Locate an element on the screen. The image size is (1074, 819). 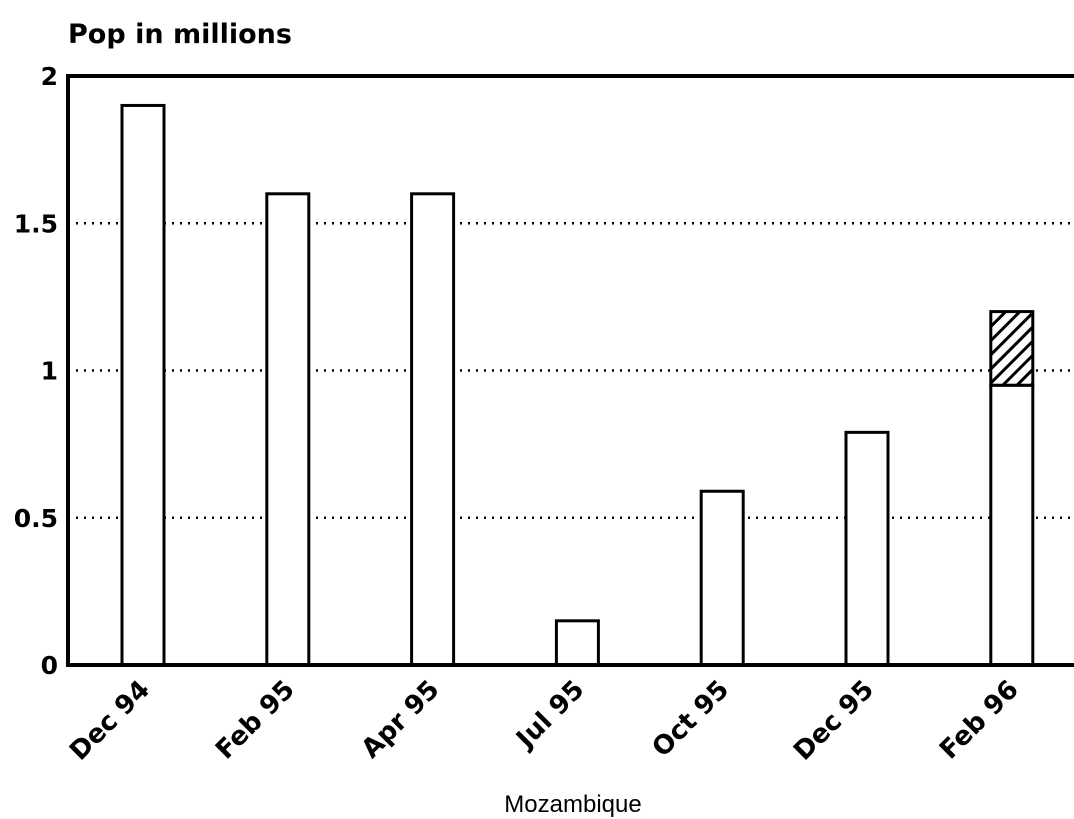
x-tick-label: Dec 95 is located at coordinates (834, 721).